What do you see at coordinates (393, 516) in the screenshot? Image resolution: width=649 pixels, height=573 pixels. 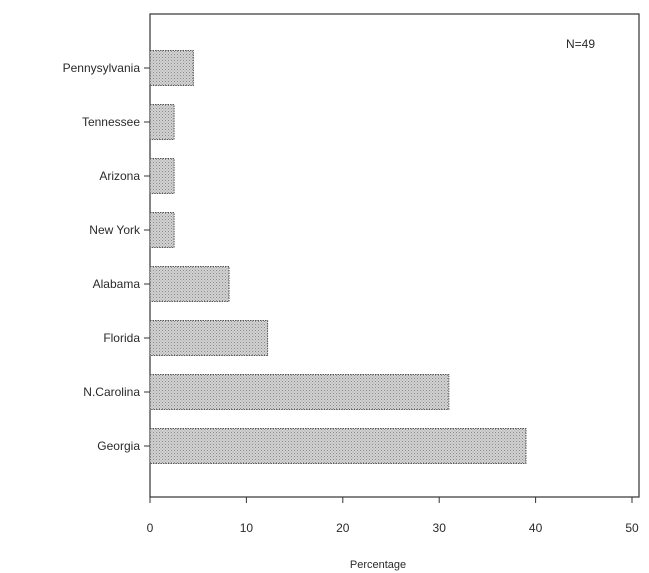 I see `x-axis: 0 10 20 30 40 50` at bounding box center [393, 516].